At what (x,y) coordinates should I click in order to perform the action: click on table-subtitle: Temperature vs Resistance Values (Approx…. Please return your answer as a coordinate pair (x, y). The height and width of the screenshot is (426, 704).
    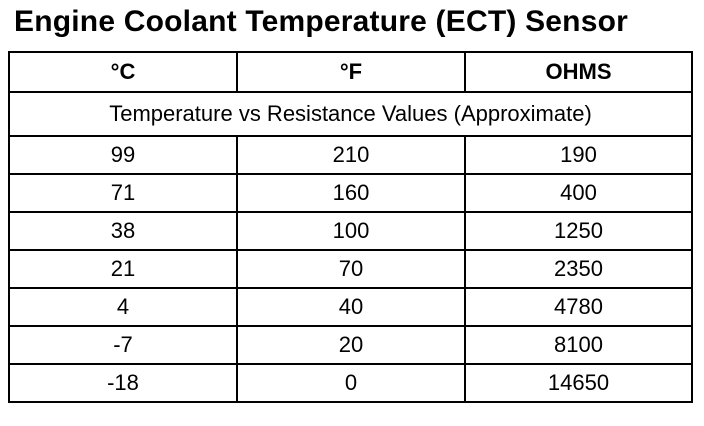
    Looking at the image, I should click on (350, 114).